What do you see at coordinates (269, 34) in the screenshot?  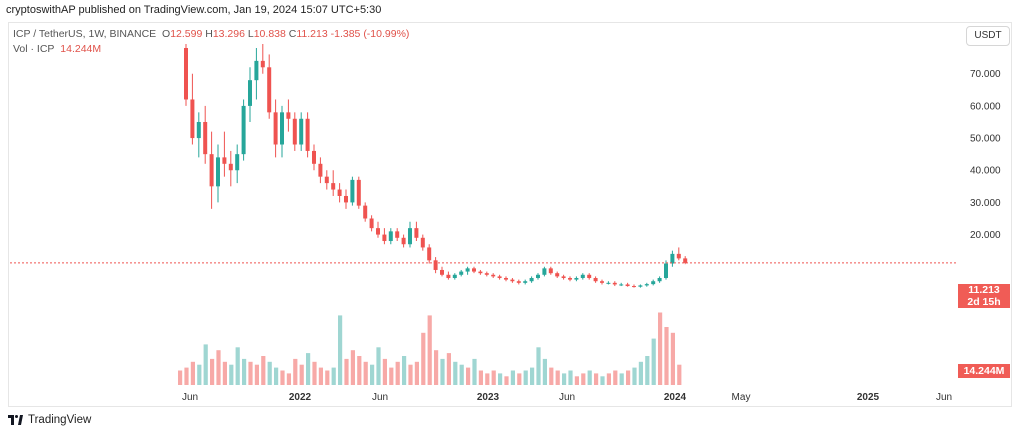 I see `low-value: 10.838` at bounding box center [269, 34].